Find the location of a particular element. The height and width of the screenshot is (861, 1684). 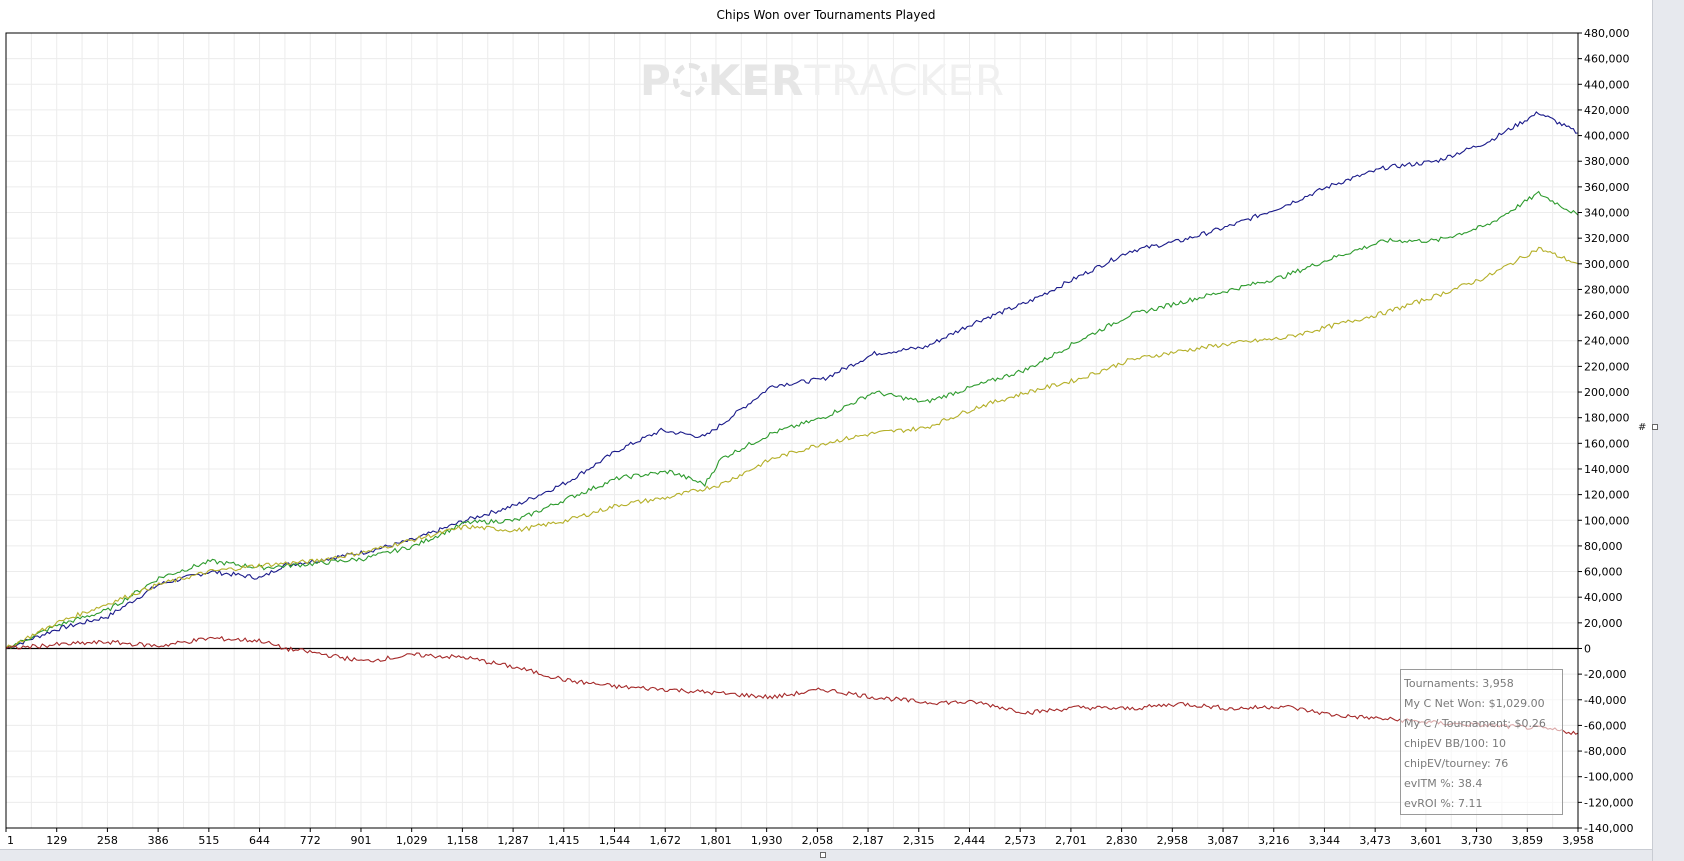

y-tick-label: 180,000 is located at coordinates (1607, 418).